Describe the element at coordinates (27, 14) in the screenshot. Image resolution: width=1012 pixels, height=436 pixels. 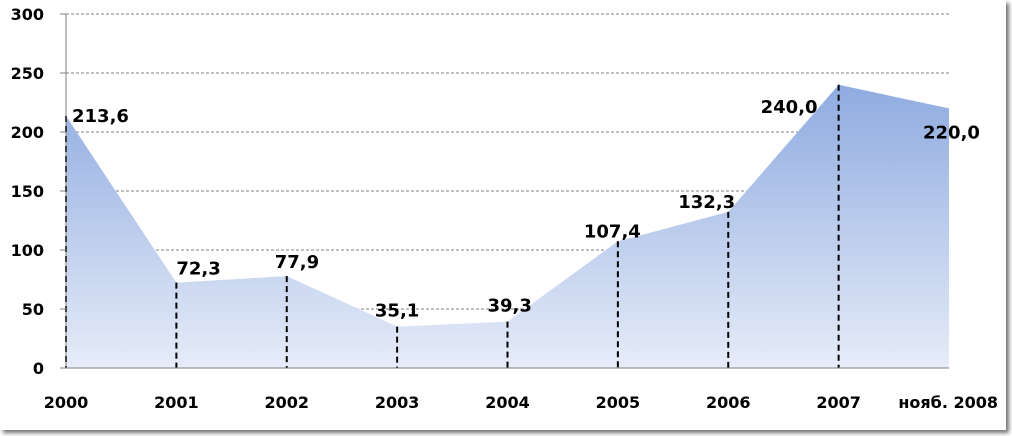
I see `y-tick-label-300: 300` at that location.